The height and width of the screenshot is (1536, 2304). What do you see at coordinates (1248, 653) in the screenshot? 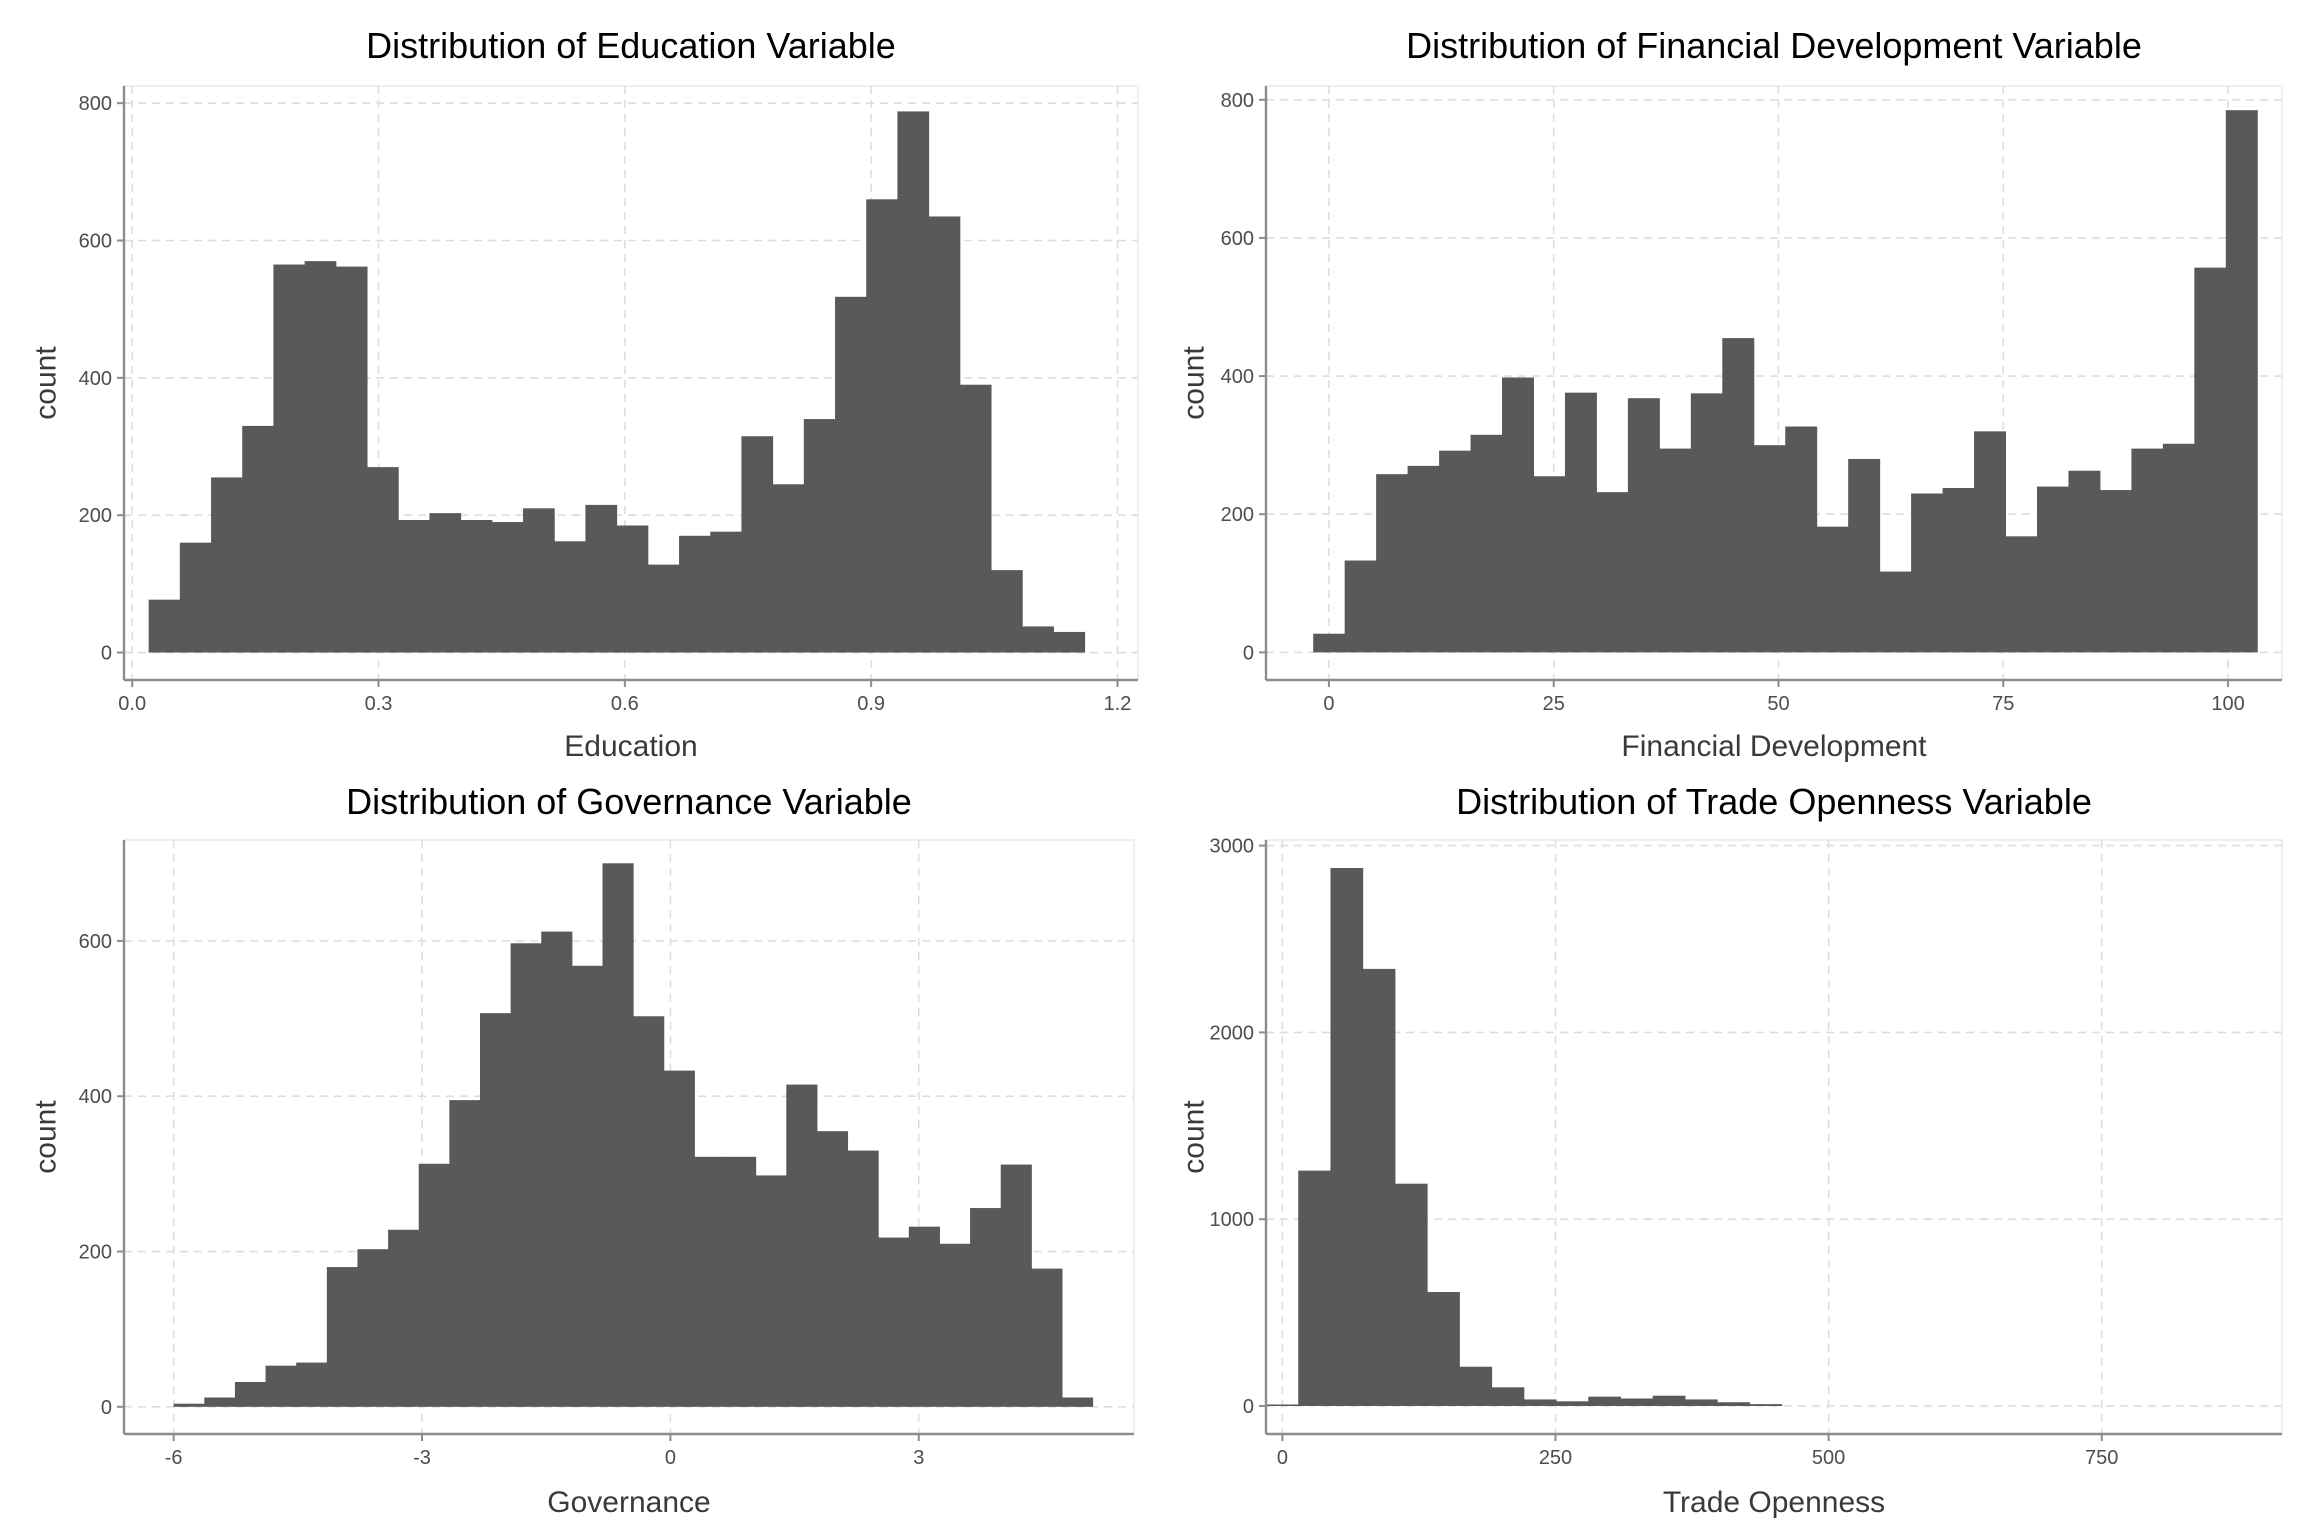
I see `y-tick-label: 0` at bounding box center [1248, 653].